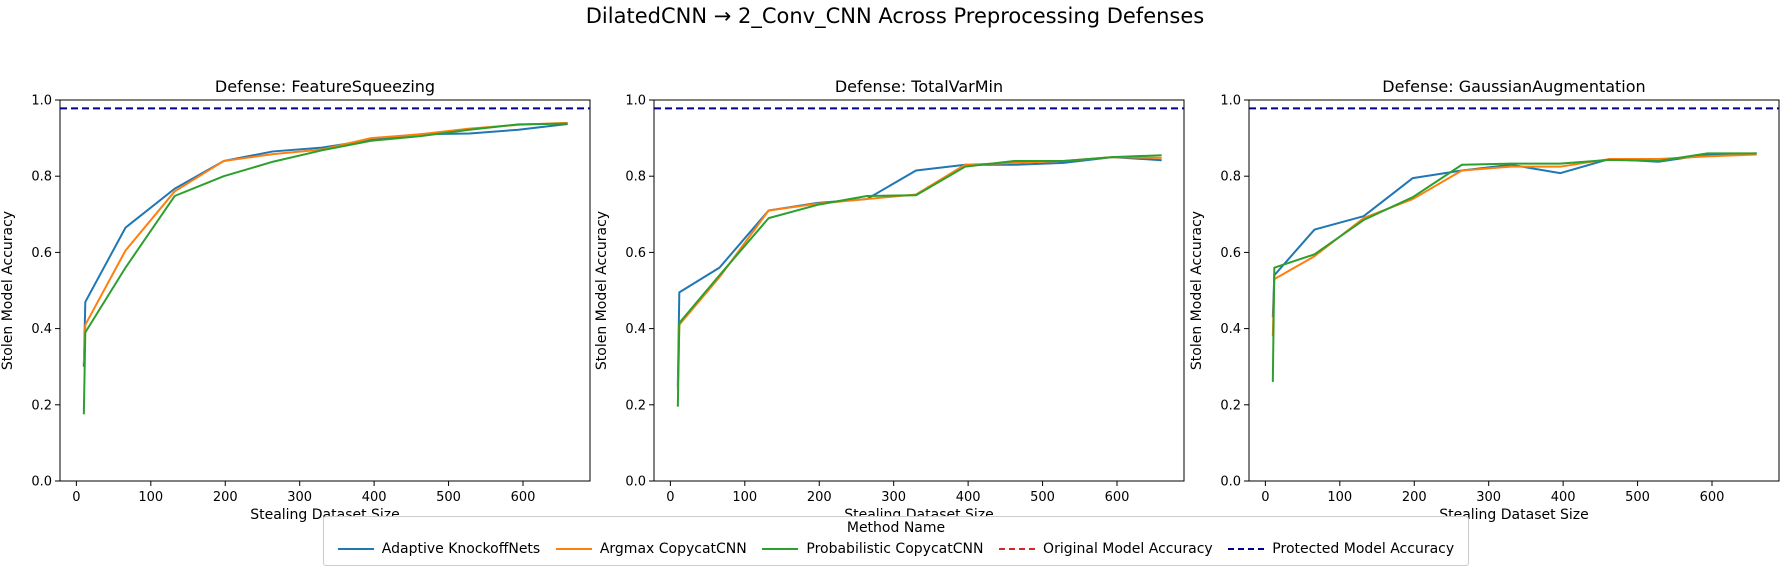 The width and height of the screenshot is (1790, 571). I want to click on legend-label-argmax-copycatcnn: Argmax CopycatCNN, so click(673, 549).